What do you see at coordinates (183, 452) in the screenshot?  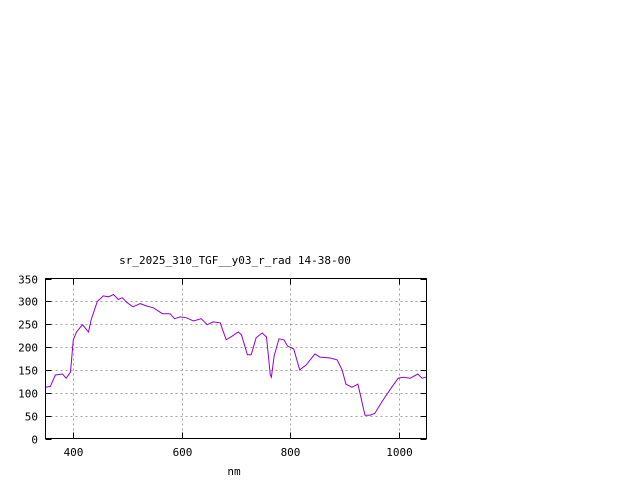 I see `x-tick-label: 600` at bounding box center [183, 452].